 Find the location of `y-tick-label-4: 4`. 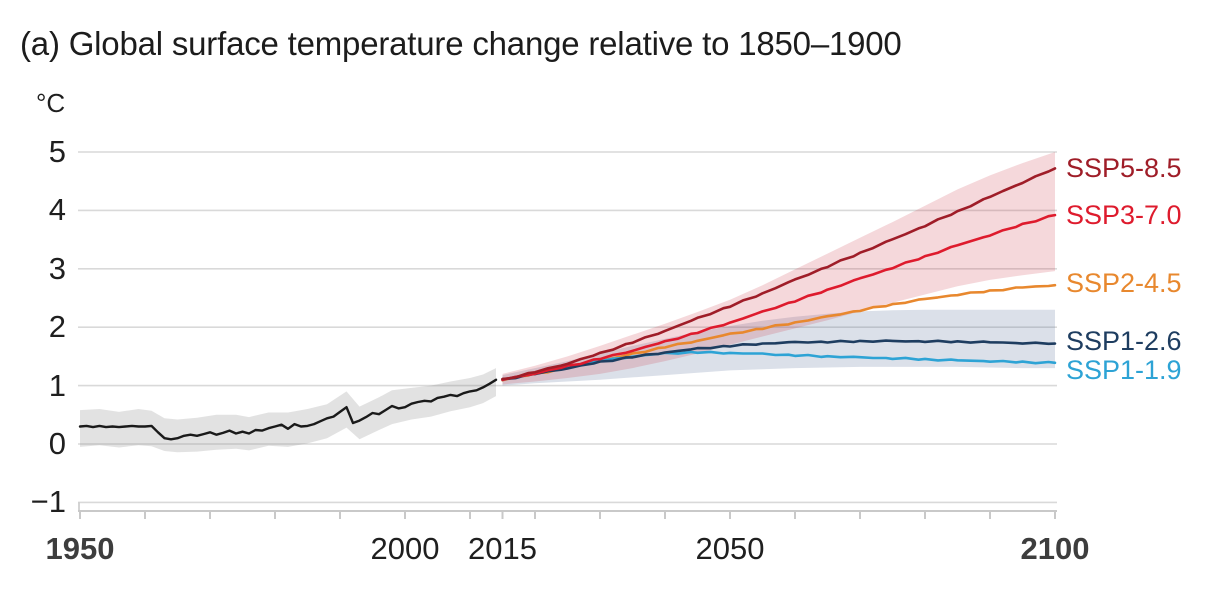

y-tick-label-4: 4 is located at coordinates (57, 210).